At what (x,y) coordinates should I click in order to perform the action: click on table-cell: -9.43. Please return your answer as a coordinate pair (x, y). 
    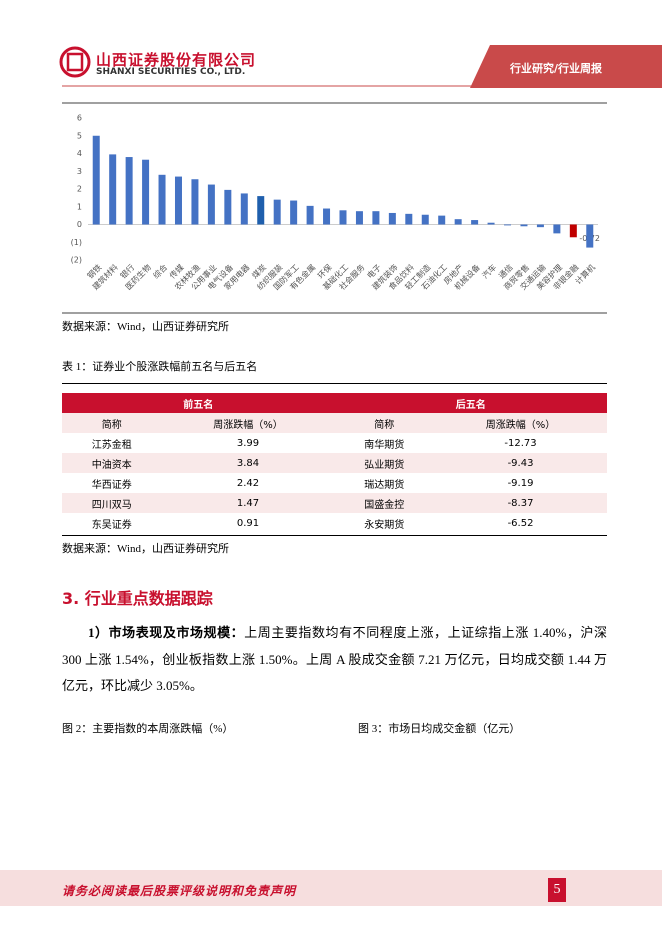
    Looking at the image, I should click on (520, 463).